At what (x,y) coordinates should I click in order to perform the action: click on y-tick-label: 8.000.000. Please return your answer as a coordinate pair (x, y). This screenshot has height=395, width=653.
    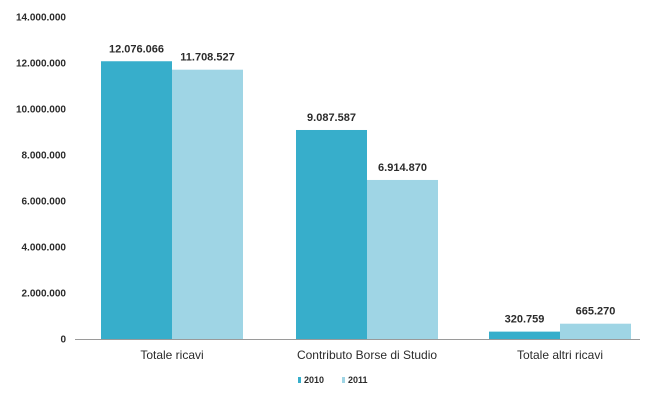
    Looking at the image, I should click on (44, 156).